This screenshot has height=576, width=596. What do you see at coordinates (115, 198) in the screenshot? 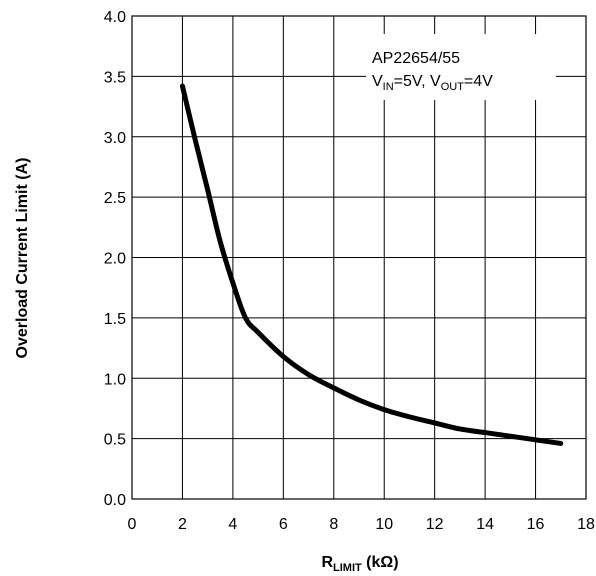
I see `y-tick-label: 2.5` at bounding box center [115, 198].